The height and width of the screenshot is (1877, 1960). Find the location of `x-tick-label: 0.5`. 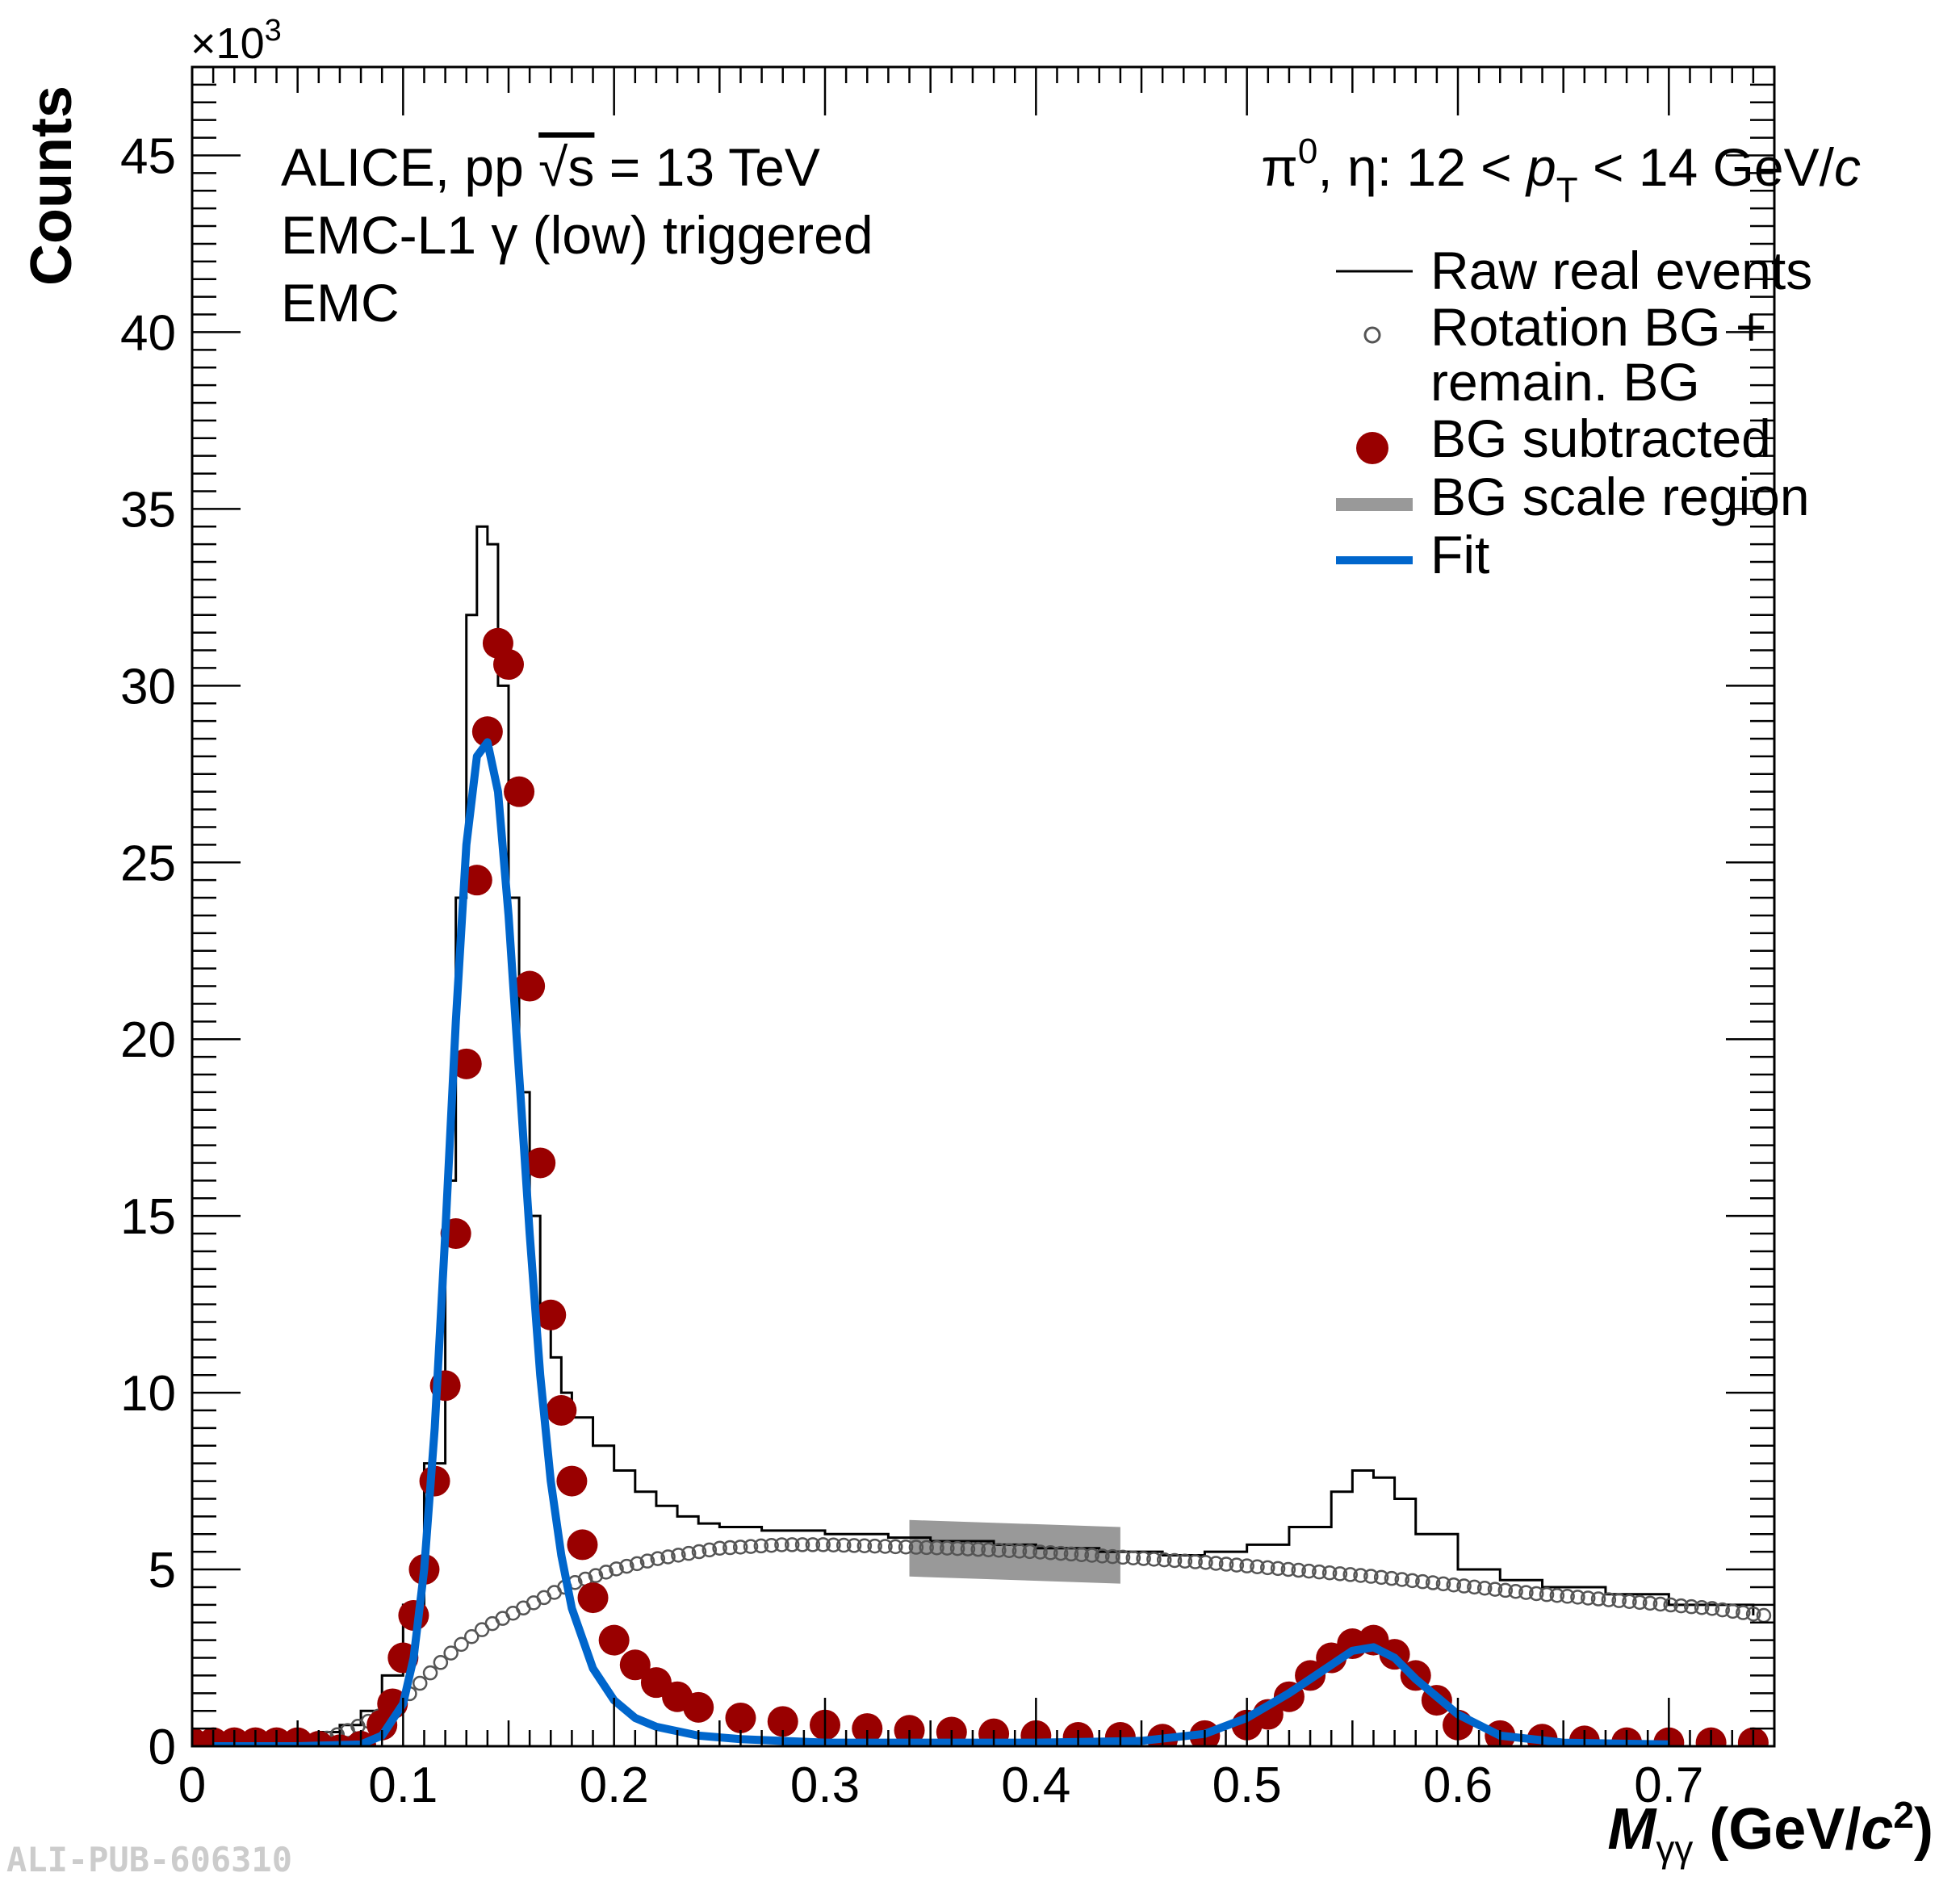

x-tick-label: 0.5 is located at coordinates (1247, 1785).